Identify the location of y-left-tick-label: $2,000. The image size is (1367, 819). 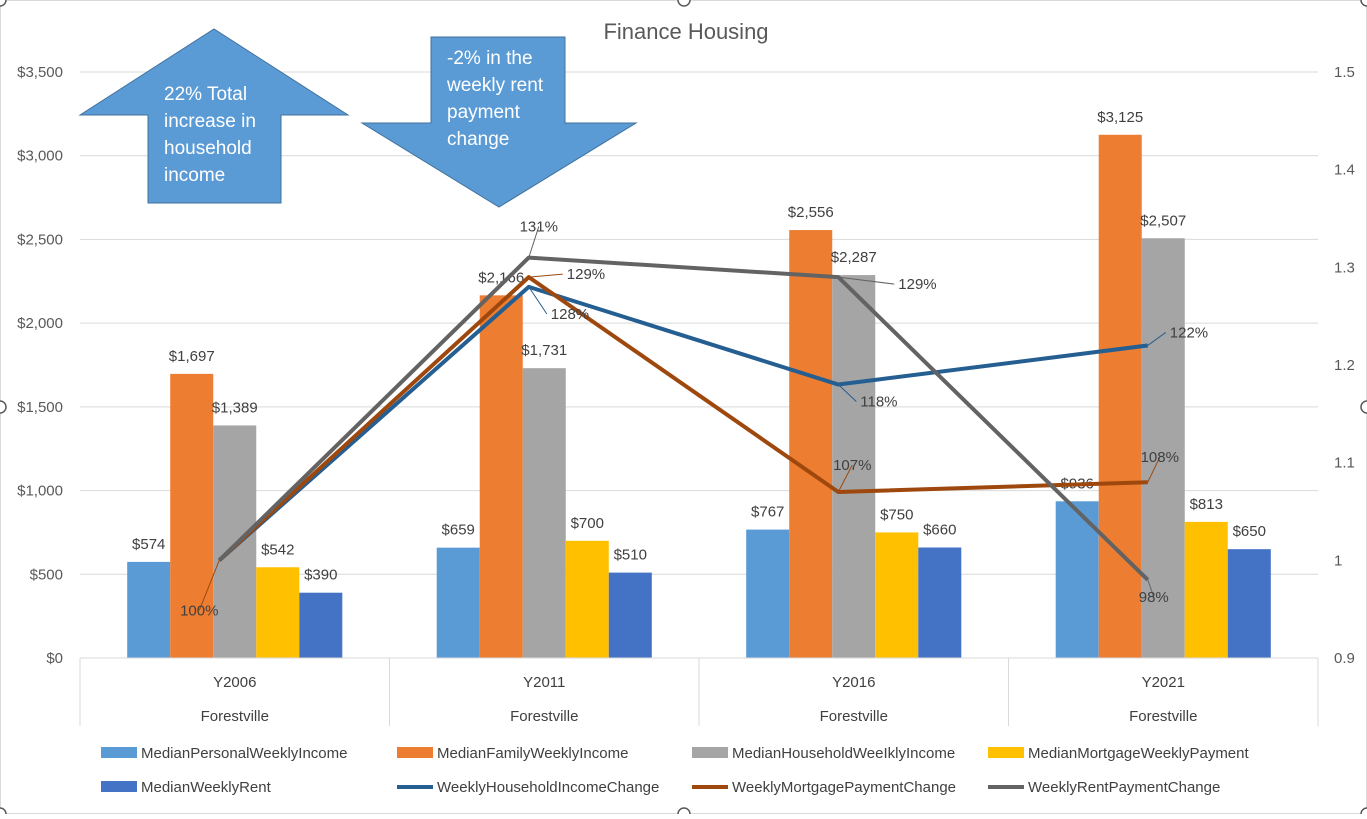
(40, 323).